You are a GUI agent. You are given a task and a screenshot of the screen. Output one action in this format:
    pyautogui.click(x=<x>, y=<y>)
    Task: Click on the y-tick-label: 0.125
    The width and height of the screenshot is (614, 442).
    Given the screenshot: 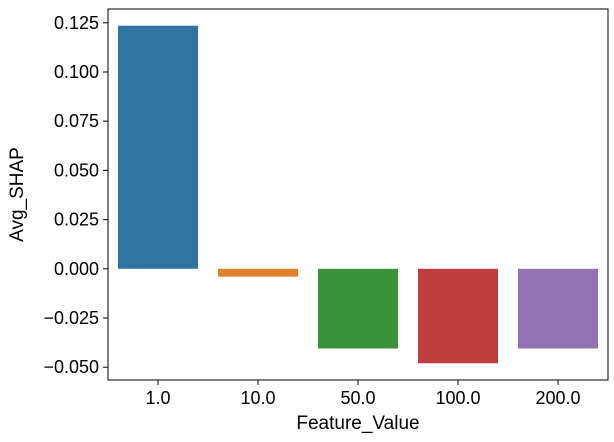 What is the action you would take?
    pyautogui.click(x=76, y=23)
    